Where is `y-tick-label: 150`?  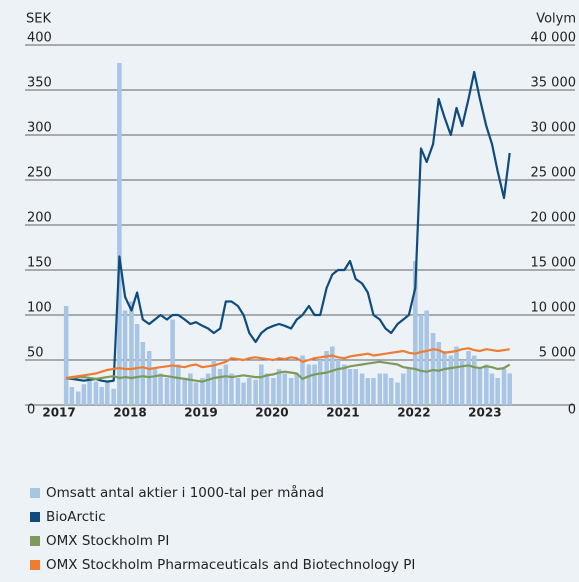
y-tick-label: 150 is located at coordinates (39, 263).